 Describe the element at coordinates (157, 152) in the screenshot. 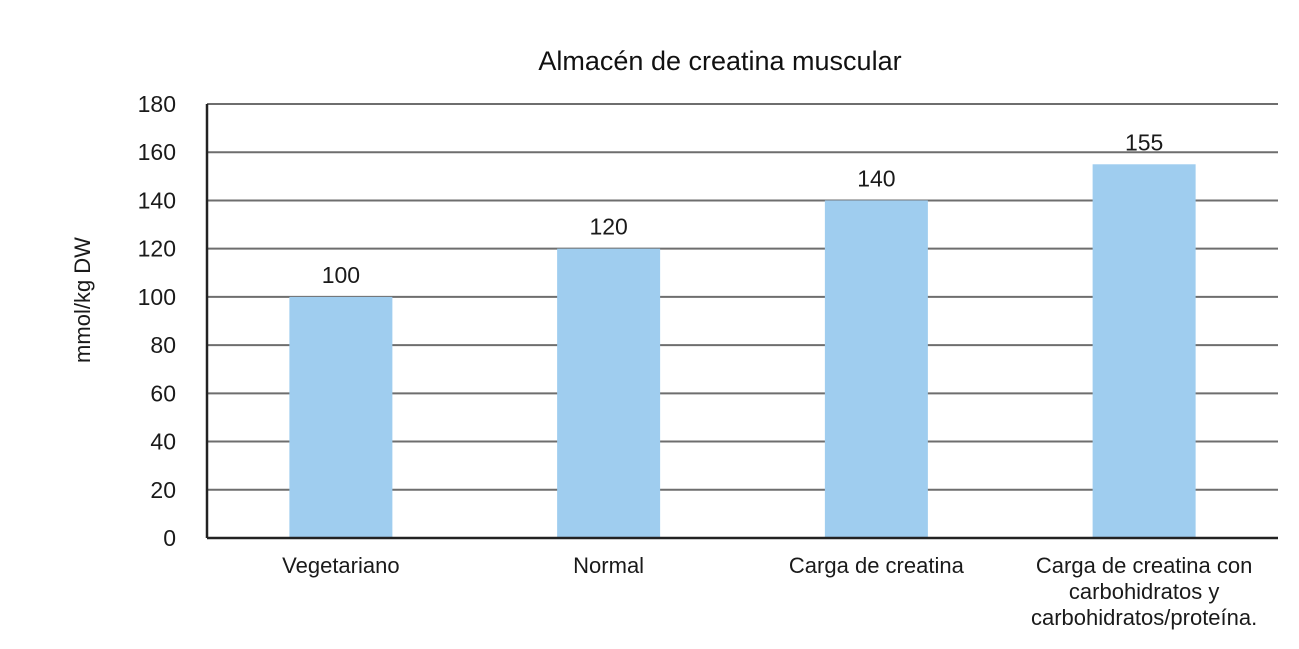

I see `y-tick-label: 160` at that location.